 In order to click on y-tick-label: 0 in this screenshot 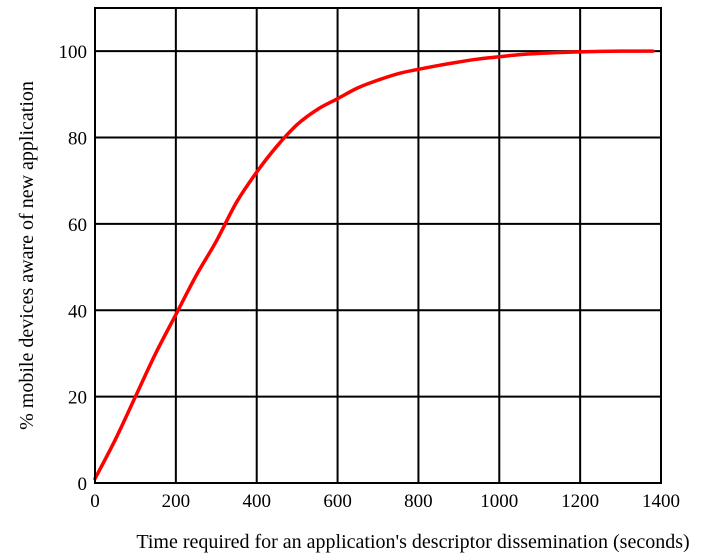, I will do `click(83, 484)`.